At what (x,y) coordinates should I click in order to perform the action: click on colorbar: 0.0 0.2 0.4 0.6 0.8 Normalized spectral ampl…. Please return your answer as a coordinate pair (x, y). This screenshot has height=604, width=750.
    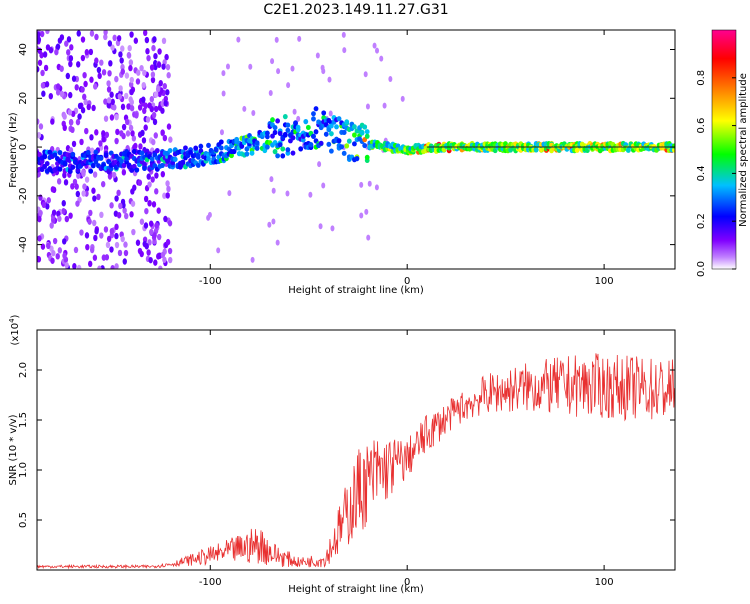
    Looking at the image, I should click on (722, 153).